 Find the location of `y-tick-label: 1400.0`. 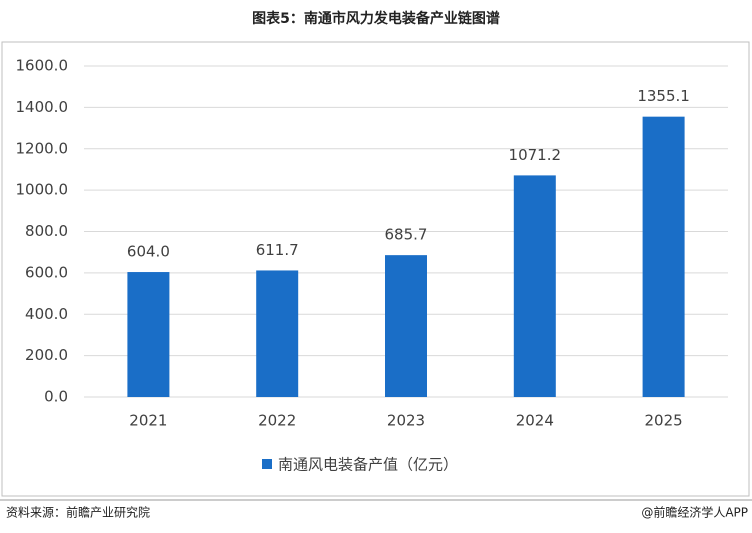

y-tick-label: 1400.0 is located at coordinates (42, 107).